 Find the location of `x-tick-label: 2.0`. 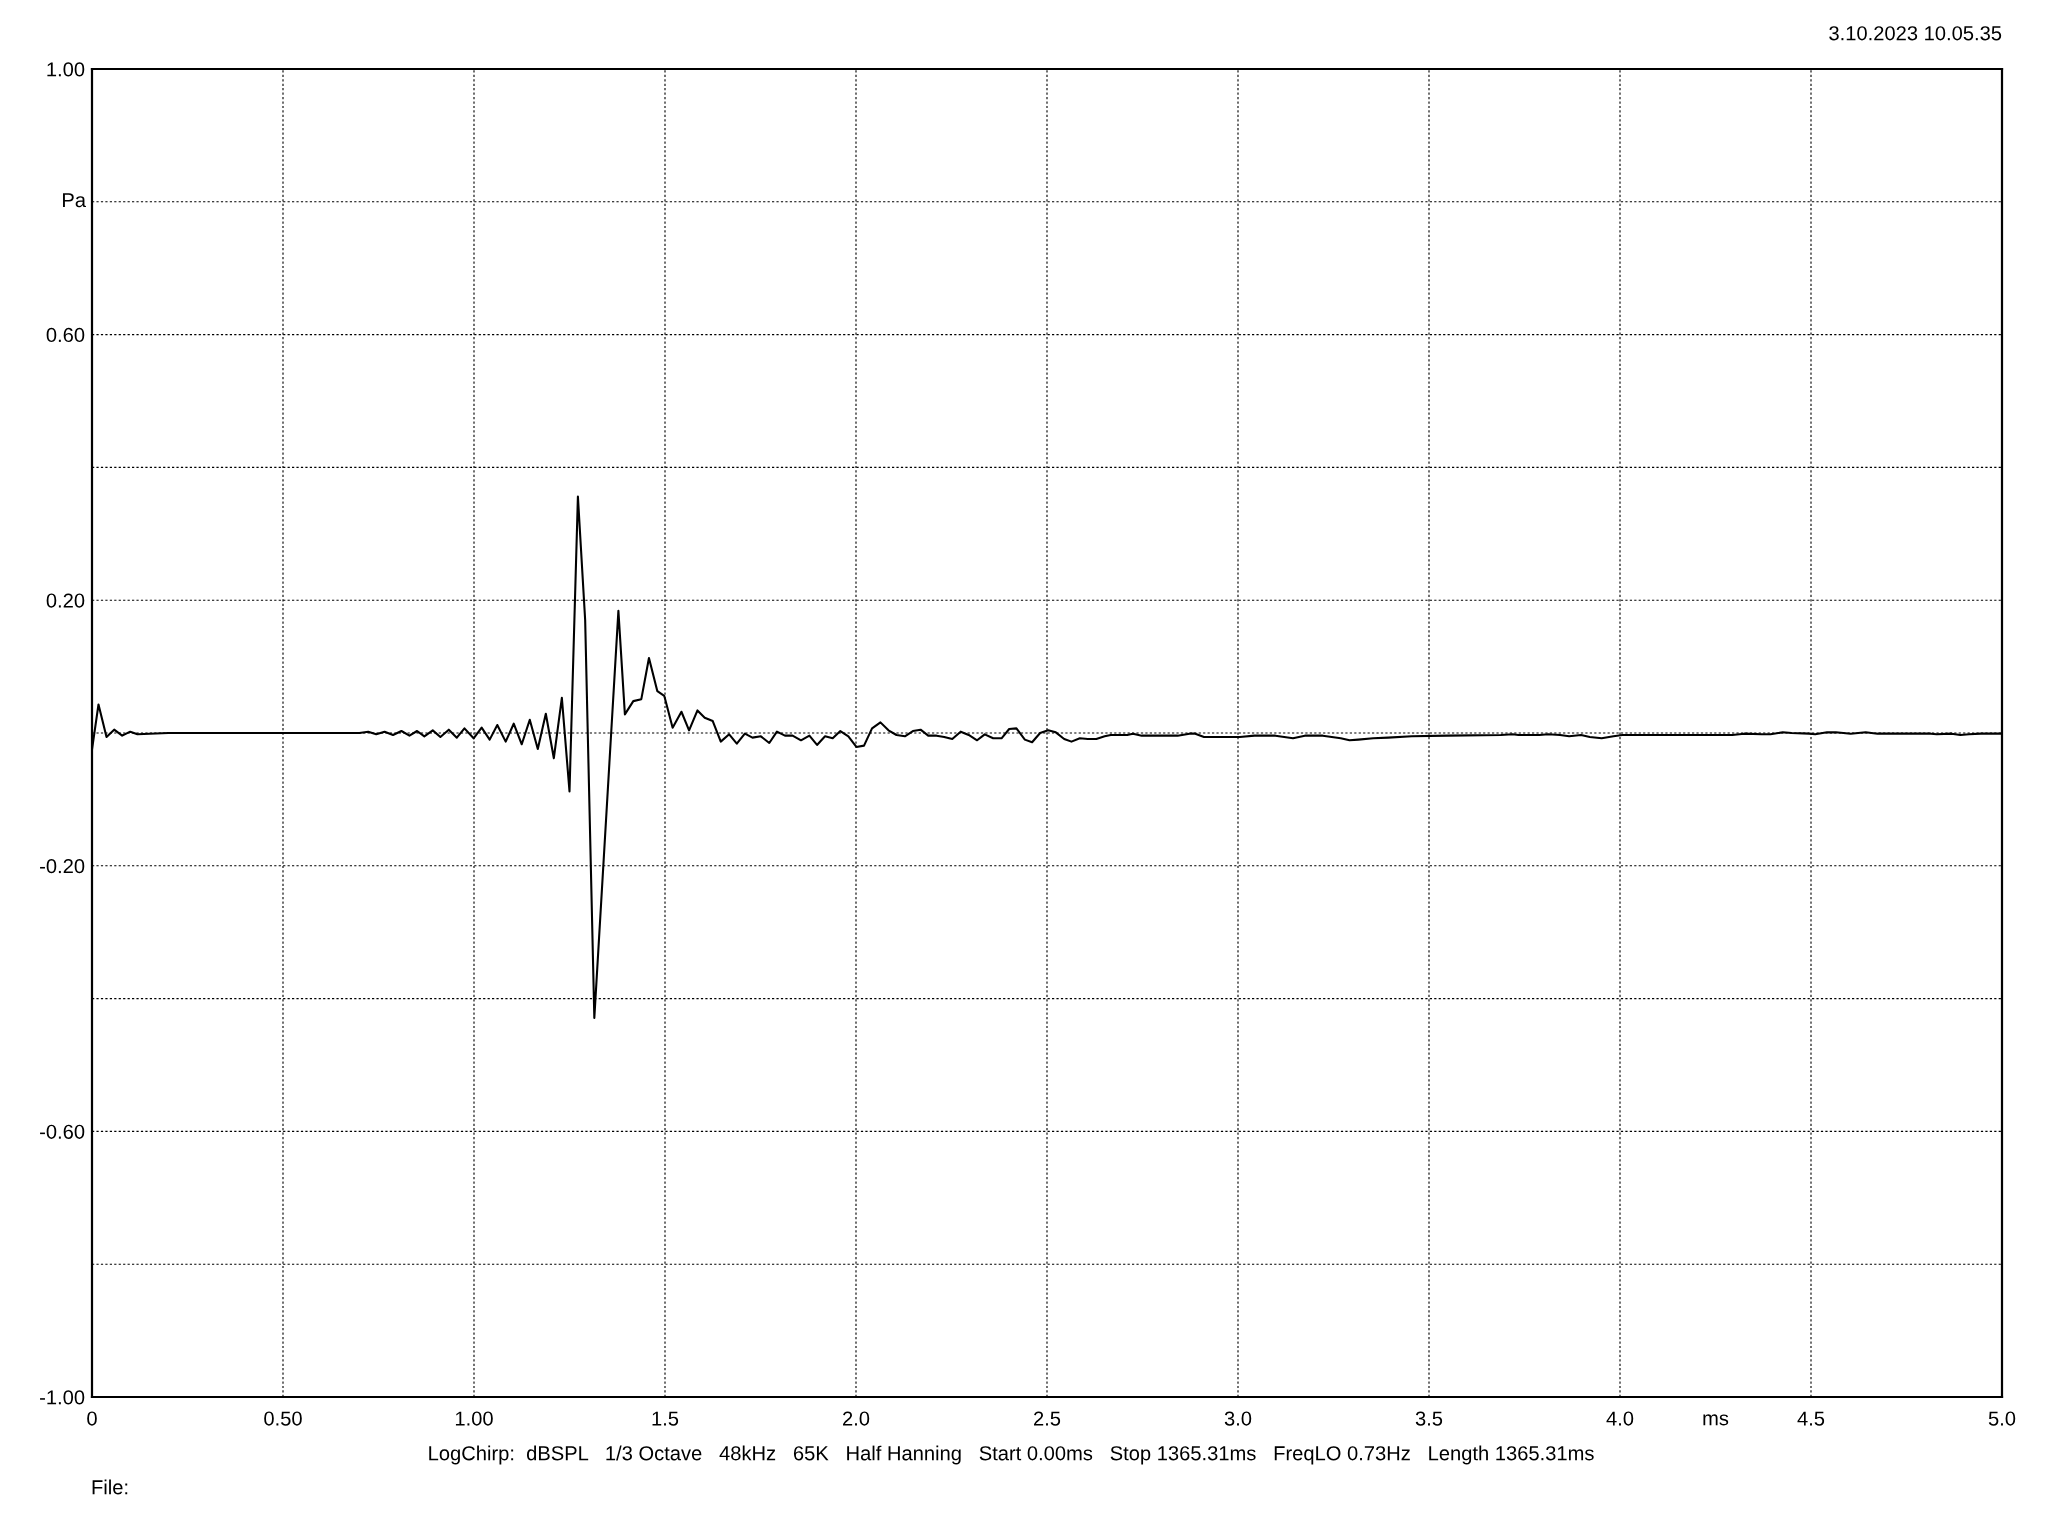

x-tick-label: 2.0 is located at coordinates (856, 1418).